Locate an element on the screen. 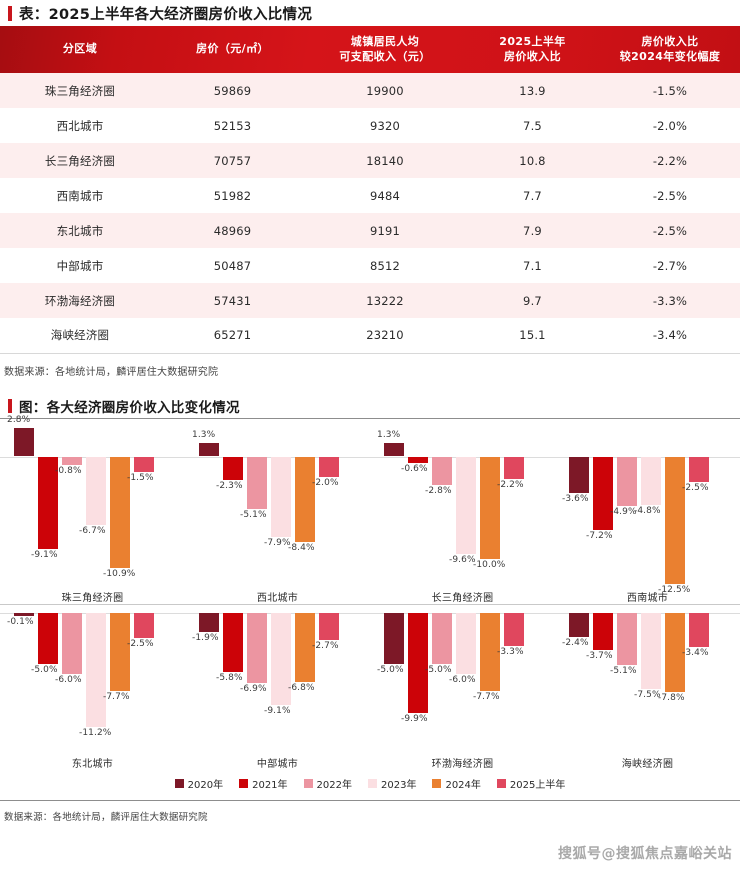 The image size is (740, 875). bar-2022年-海峡经济圈 is located at coordinates (627, 638).